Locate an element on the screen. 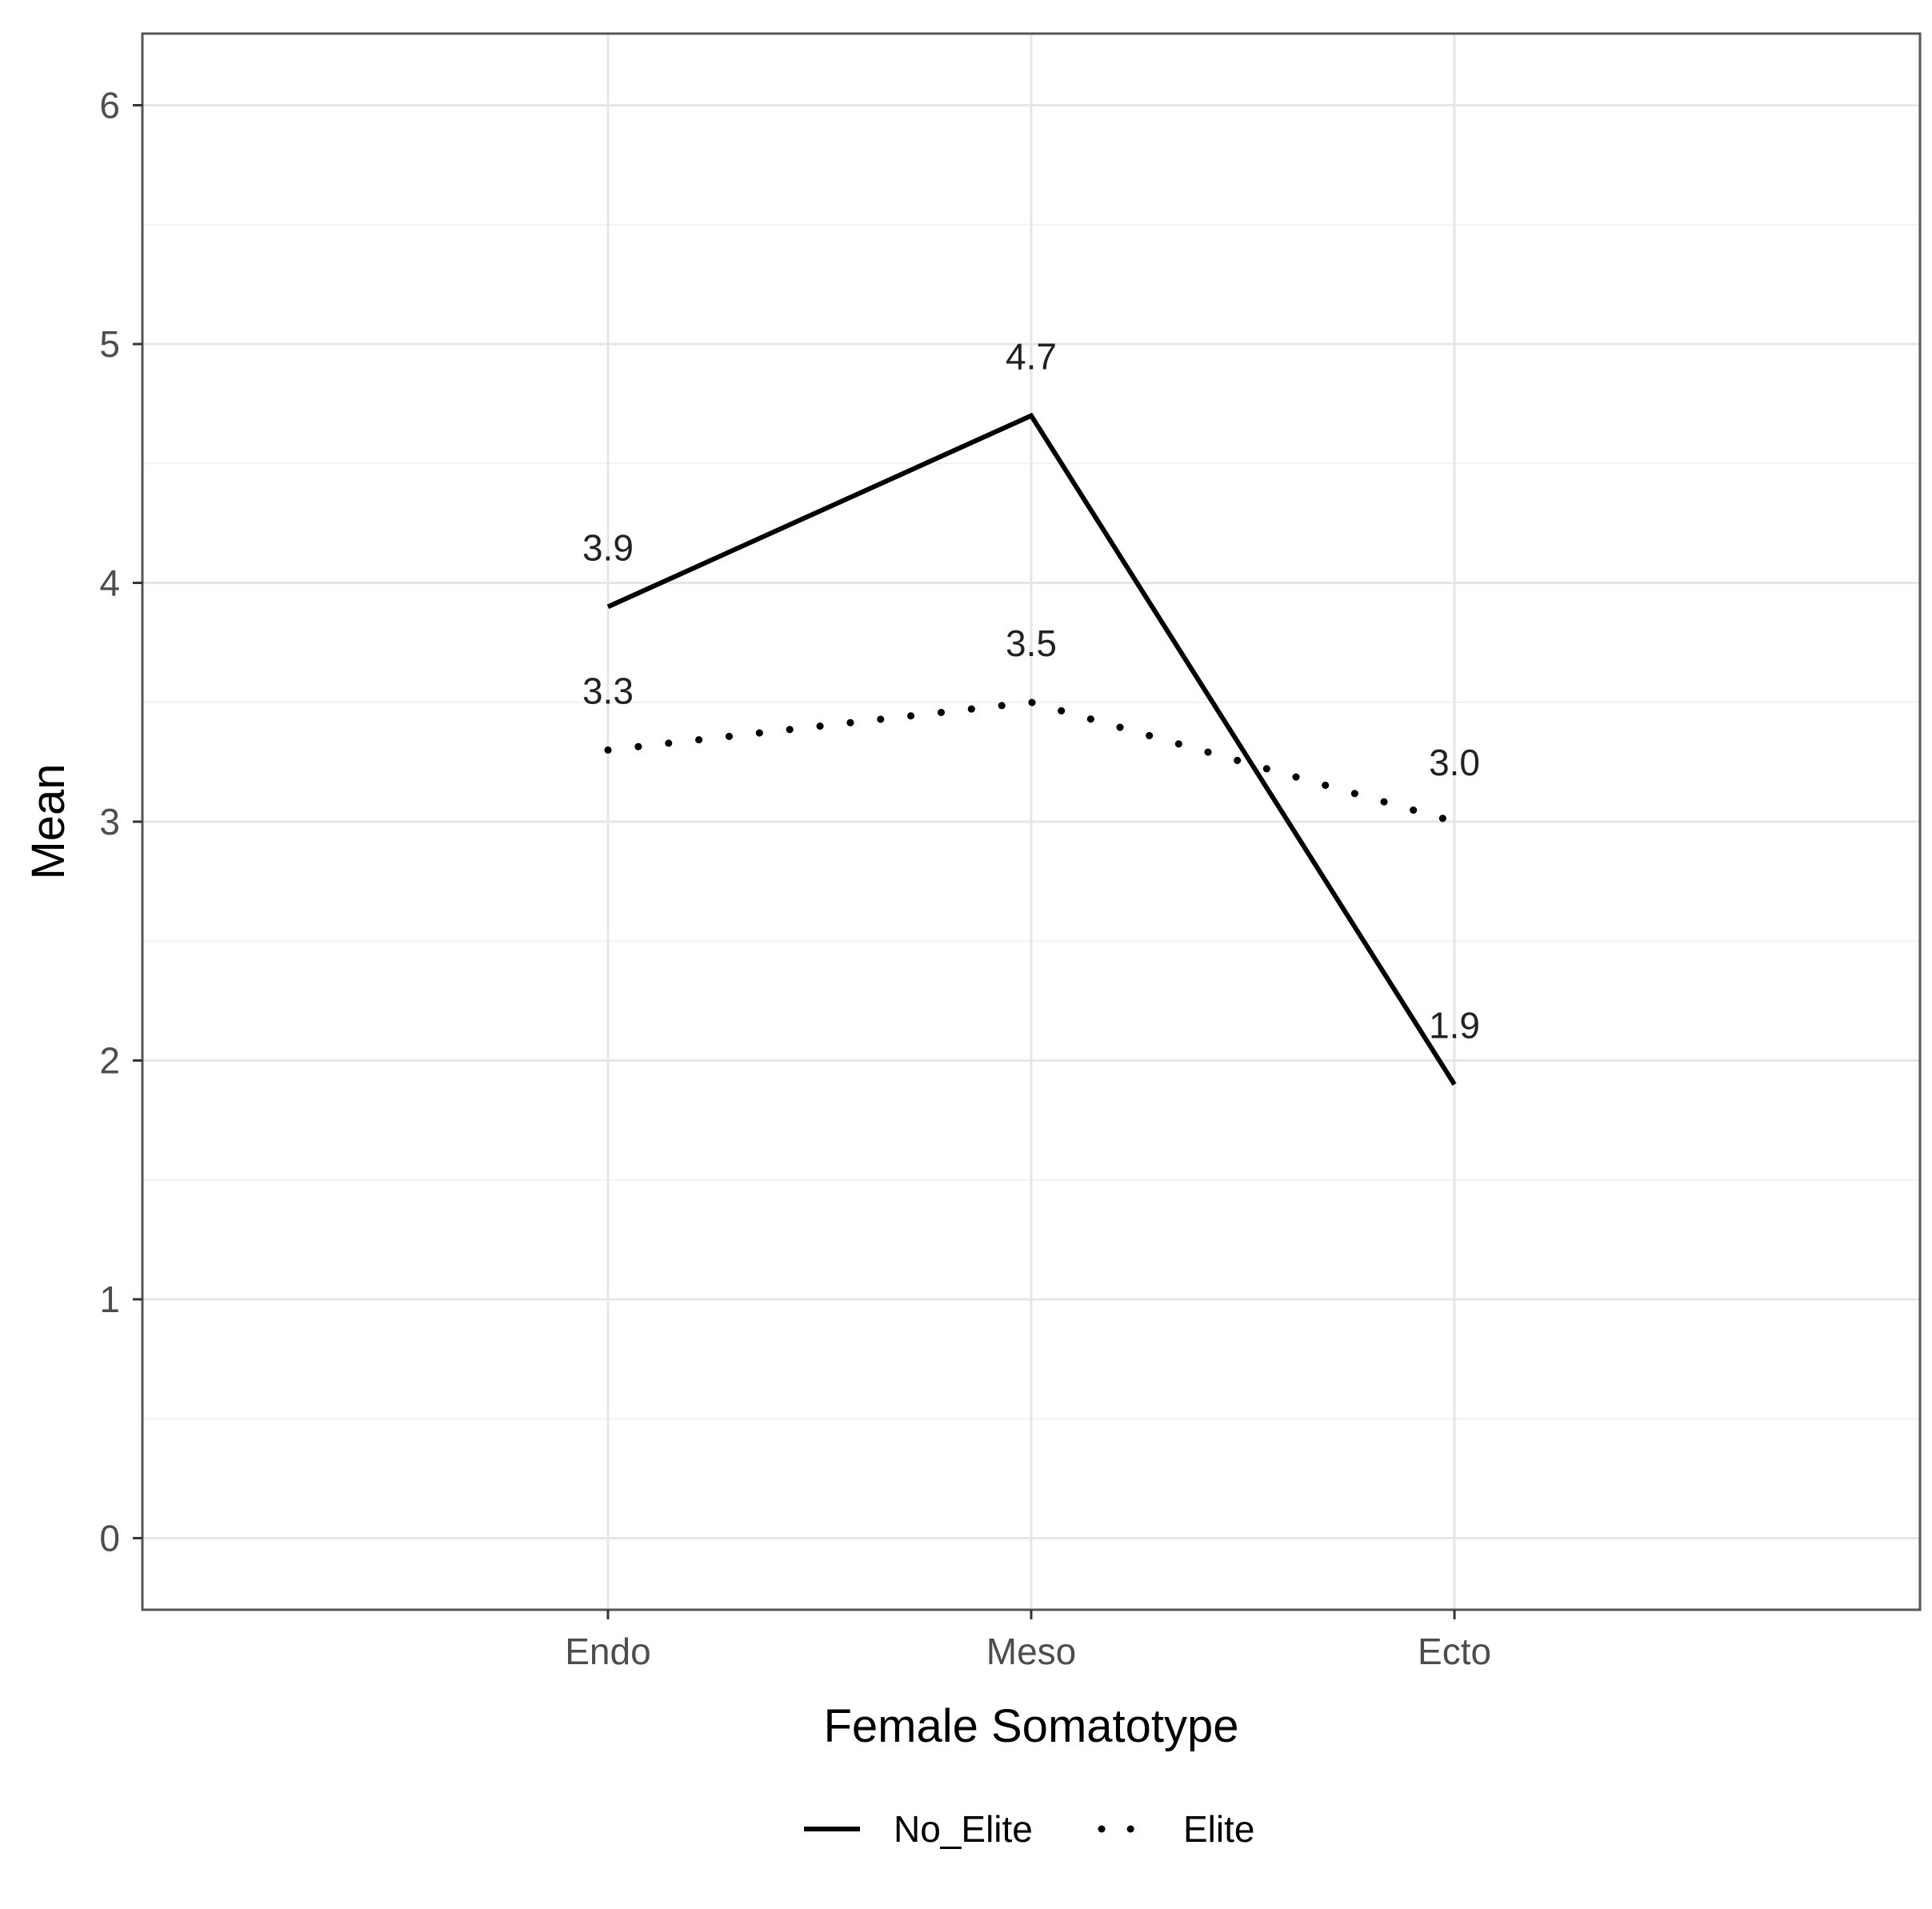 The height and width of the screenshot is (1909, 1932). data-label: 3.3 is located at coordinates (608, 690).